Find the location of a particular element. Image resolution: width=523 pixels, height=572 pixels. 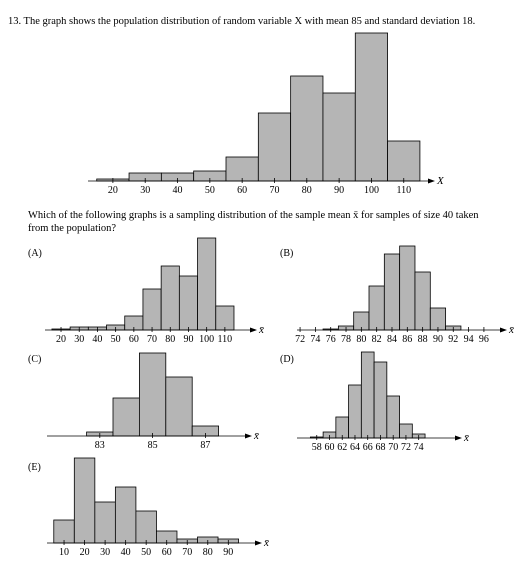

x-tick-label: 10 is located at coordinates (64, 552).